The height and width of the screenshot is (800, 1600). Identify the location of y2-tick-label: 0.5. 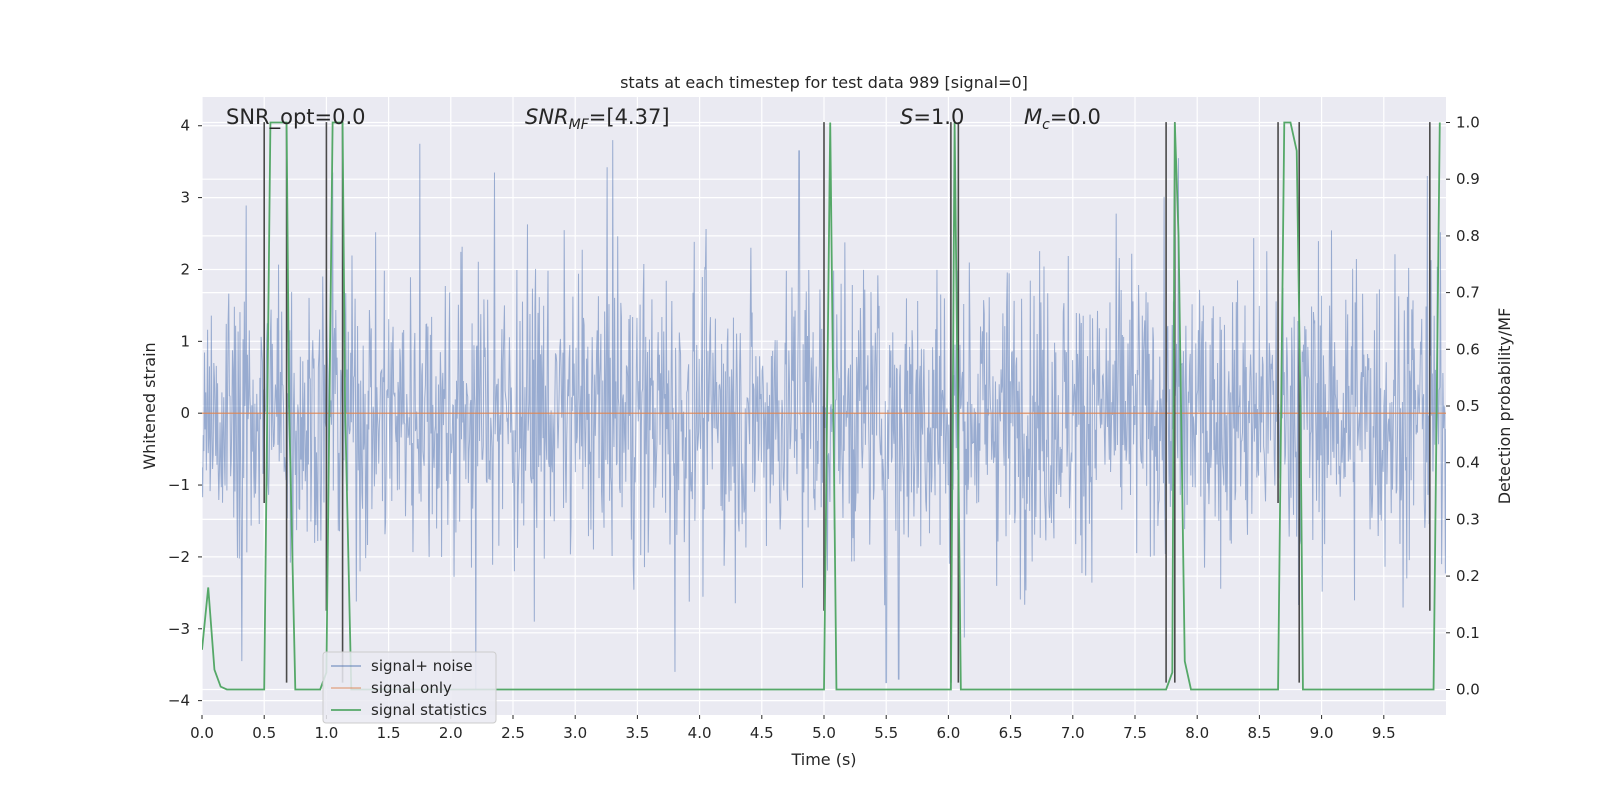
(1468, 406).